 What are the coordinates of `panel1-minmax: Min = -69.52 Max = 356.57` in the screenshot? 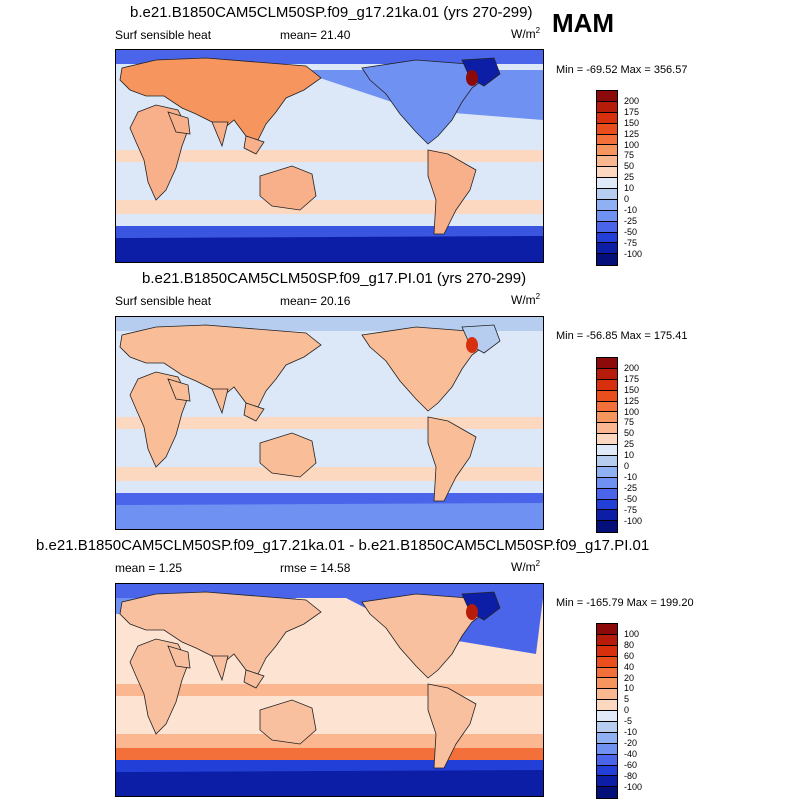 It's located at (622, 70).